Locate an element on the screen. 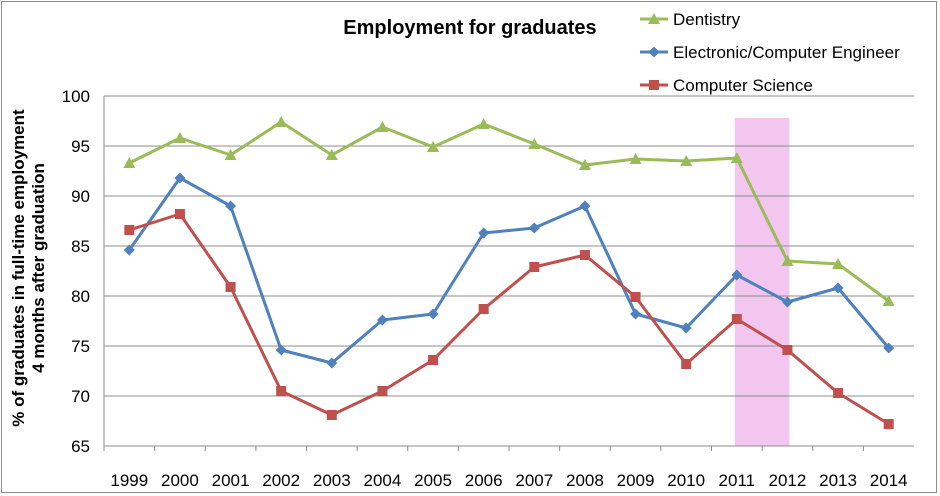 This screenshot has width=940, height=496. x-tick-label: 2013 is located at coordinates (838, 480).